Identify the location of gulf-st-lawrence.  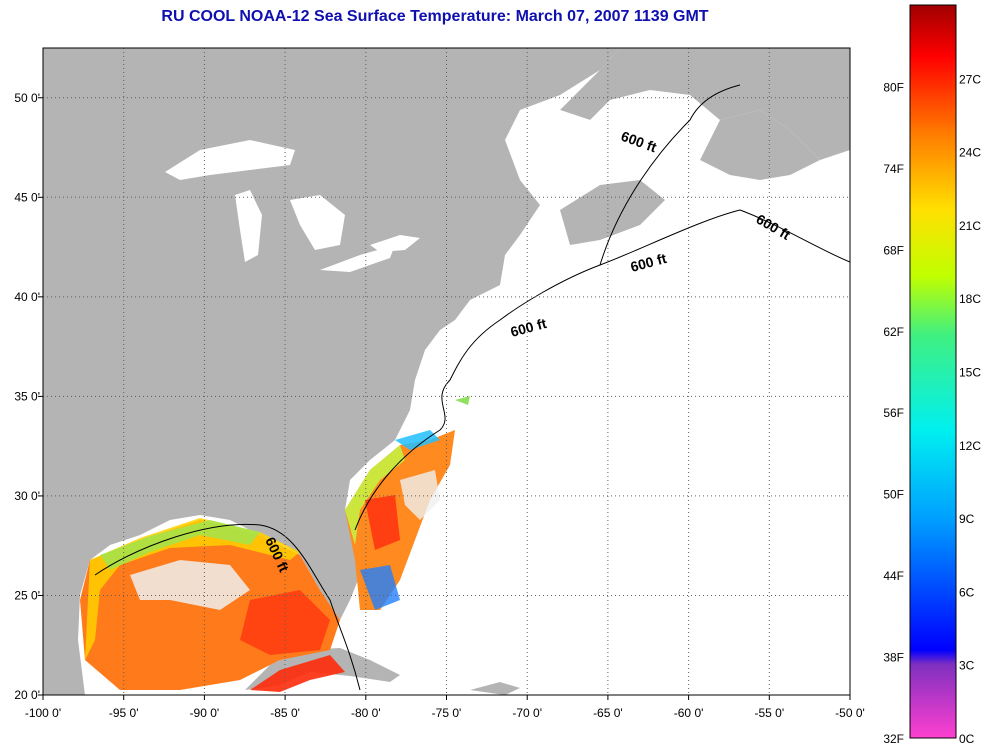
(625, 147).